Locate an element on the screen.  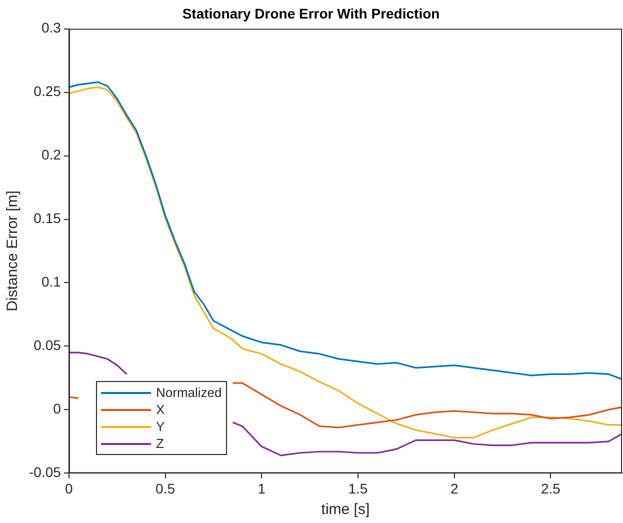
x-tick-label: 1.5 is located at coordinates (358, 488).